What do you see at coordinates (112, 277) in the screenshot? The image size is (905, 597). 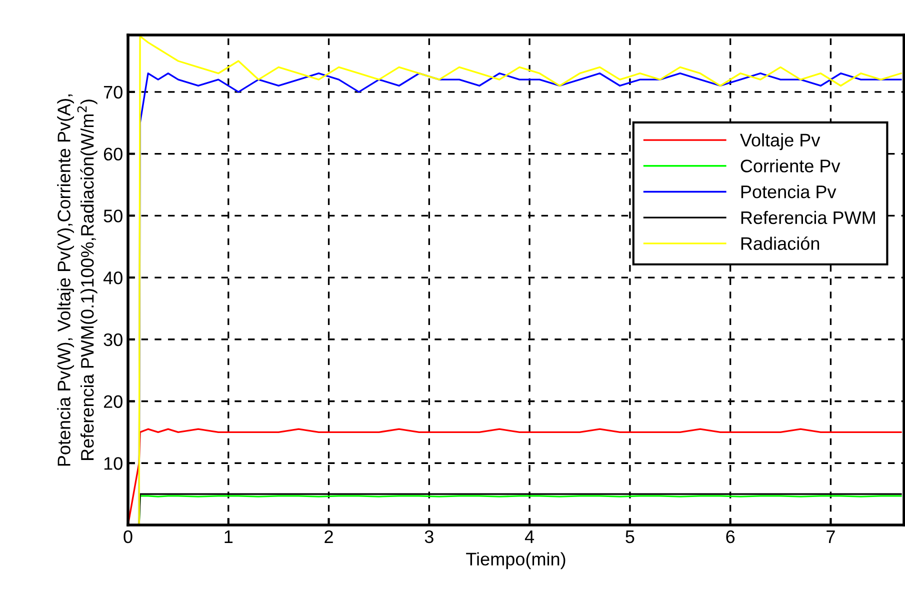 I see `y-tick-label: 40` at bounding box center [112, 277].